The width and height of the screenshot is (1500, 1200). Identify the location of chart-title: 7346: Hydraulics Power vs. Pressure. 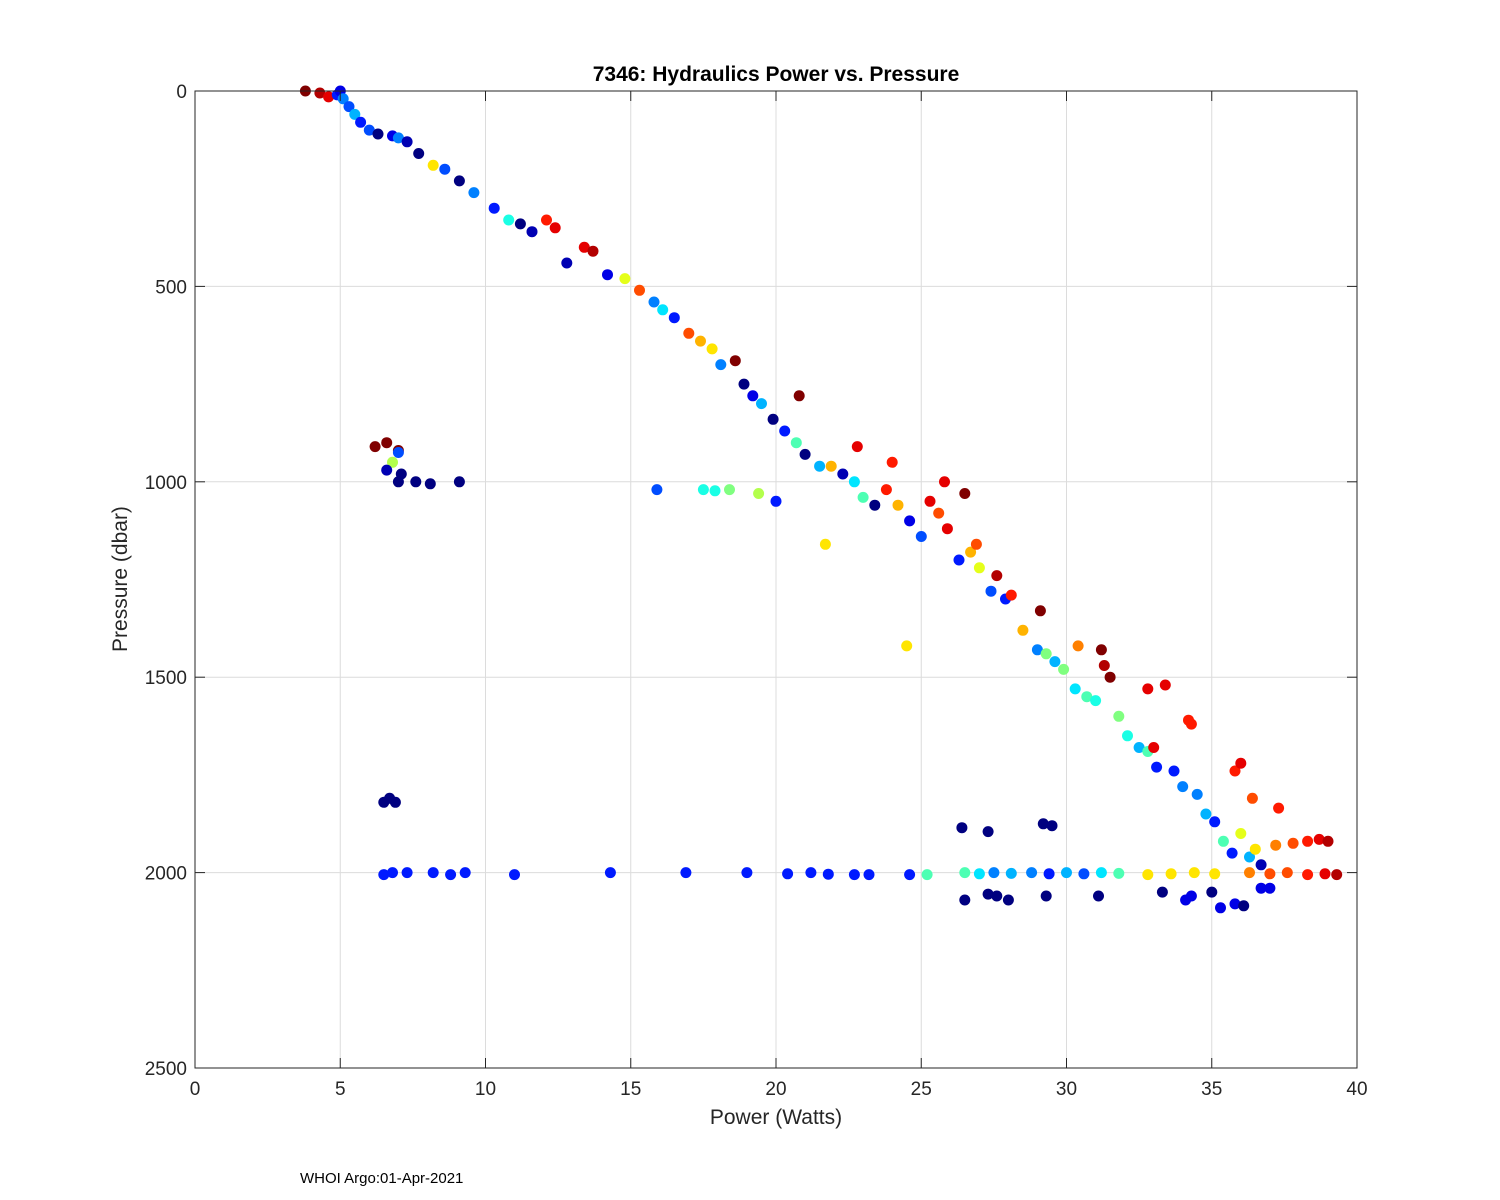
(776, 74).